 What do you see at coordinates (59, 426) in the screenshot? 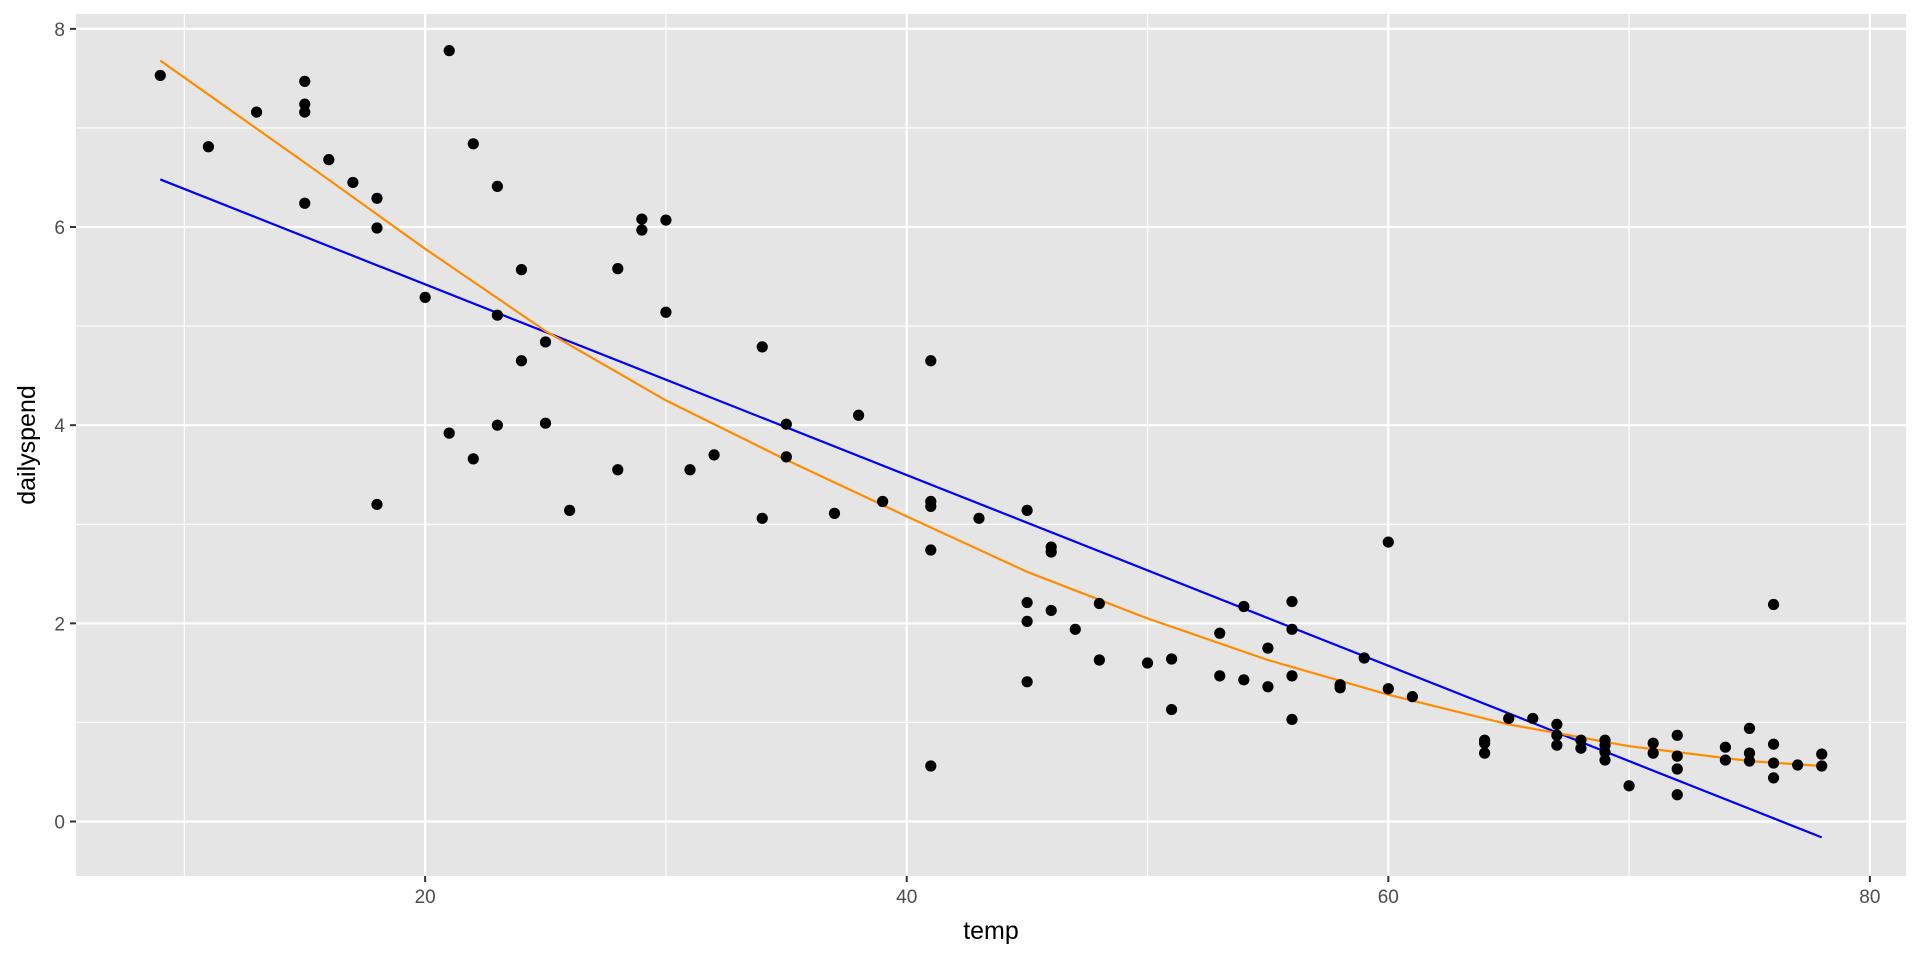
I see `y-tick-label: 4` at bounding box center [59, 426].